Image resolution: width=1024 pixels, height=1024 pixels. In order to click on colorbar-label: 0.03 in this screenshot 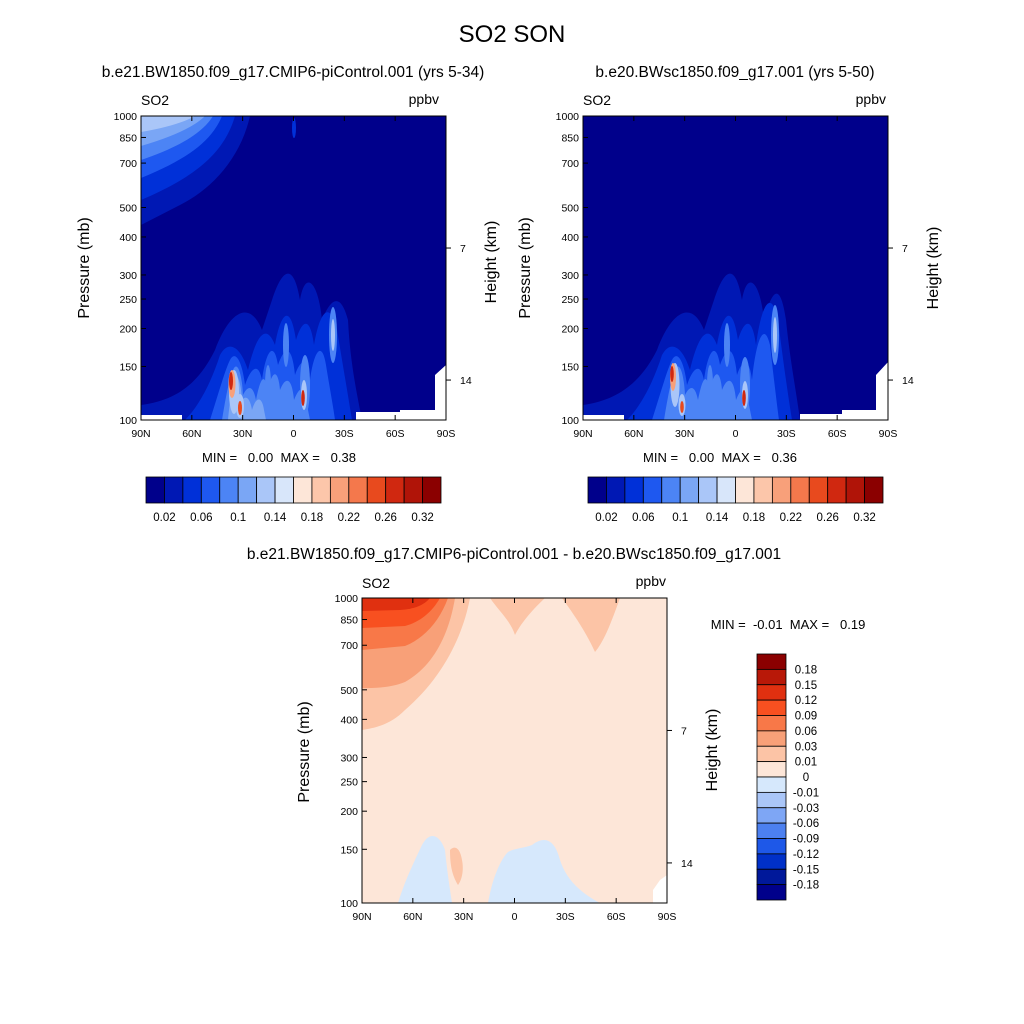, I will do `click(806, 747)`.